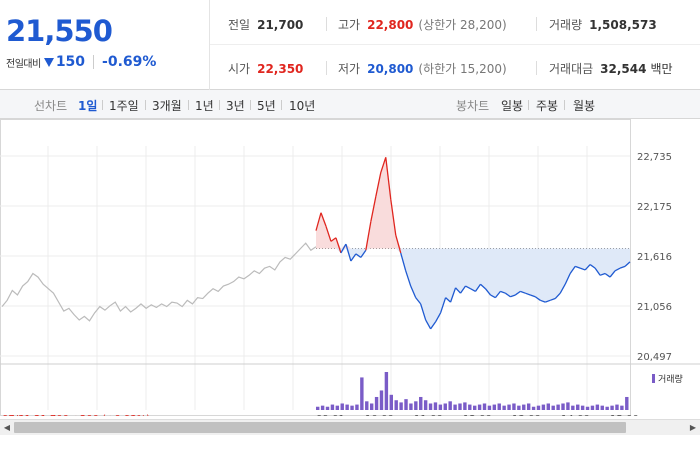  I want to click on x-tick-label: 15:00, so click(624, 415).